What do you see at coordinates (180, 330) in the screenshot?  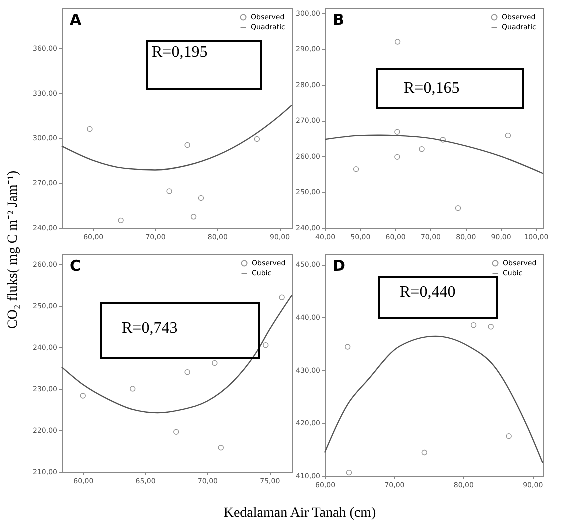 I see `text-box: R=0,743` at bounding box center [180, 330].